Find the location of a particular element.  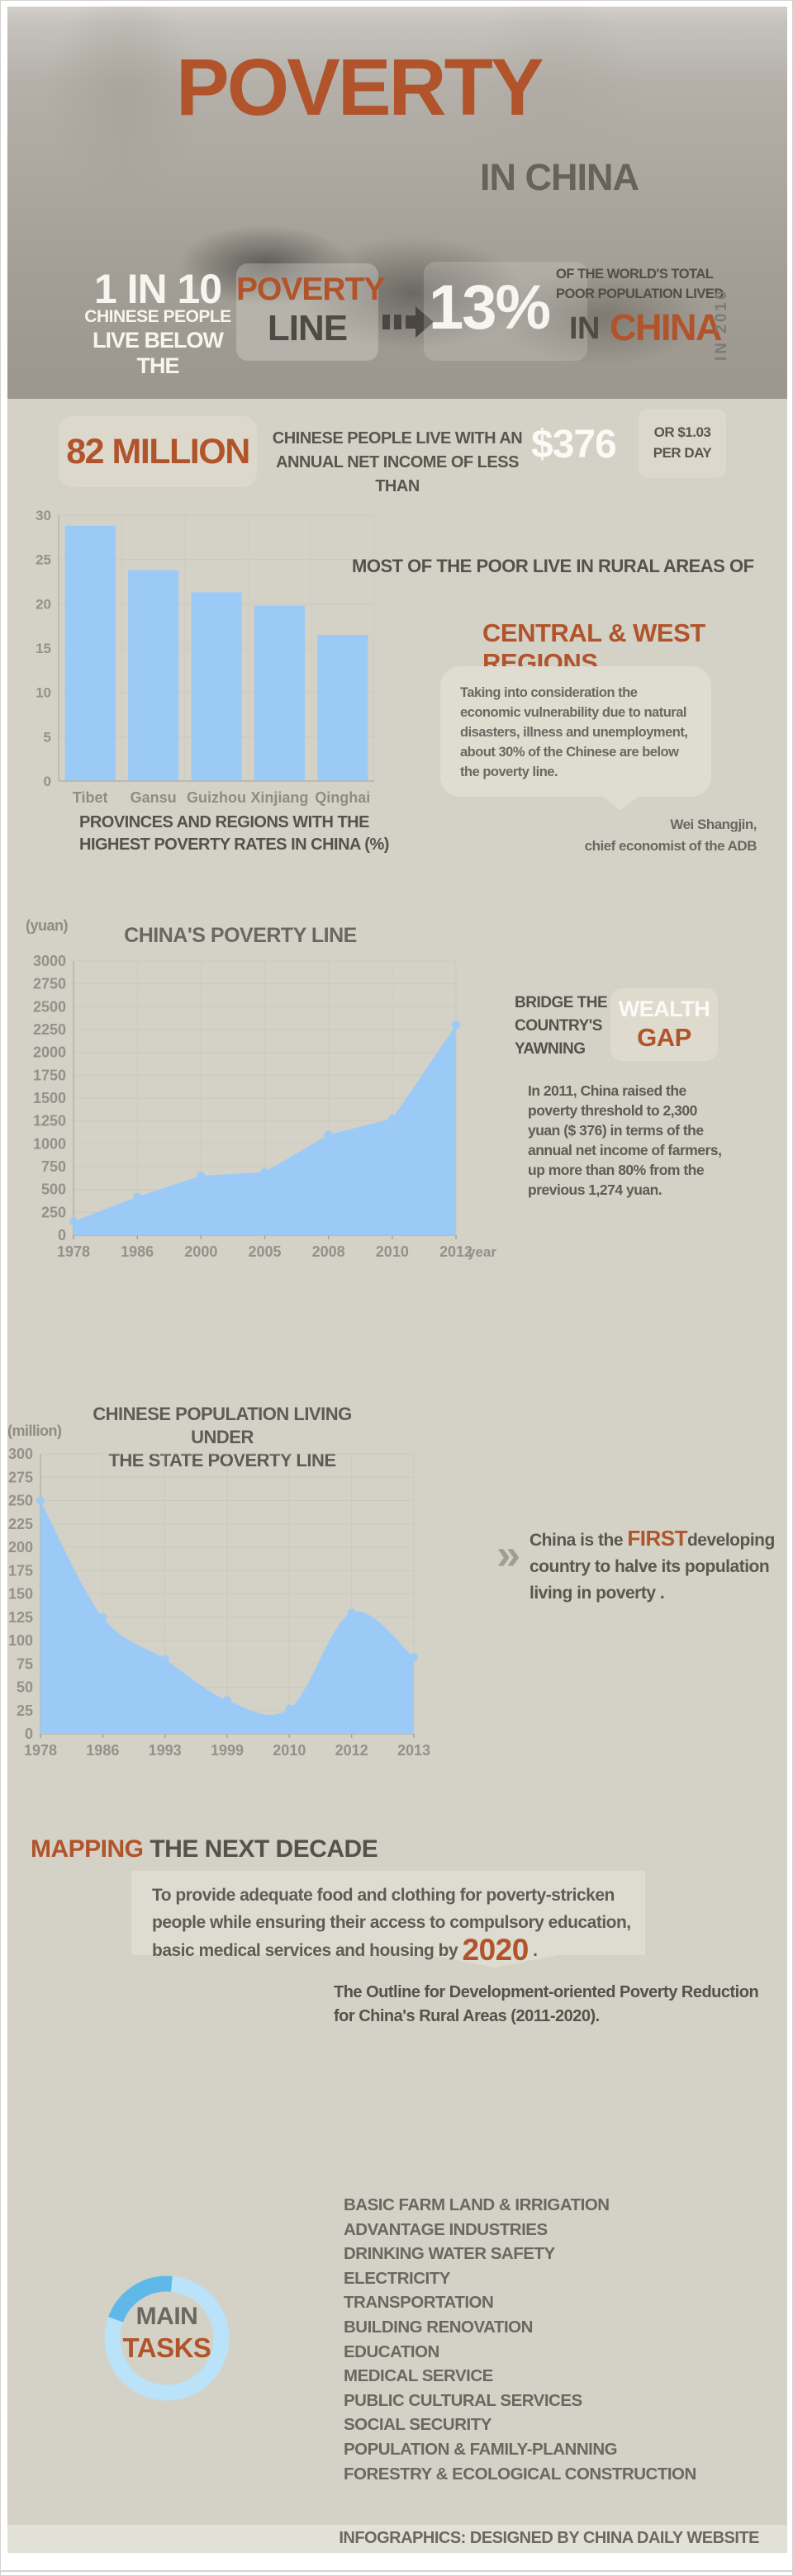

wealth-gap-box is located at coordinates (664, 1024).